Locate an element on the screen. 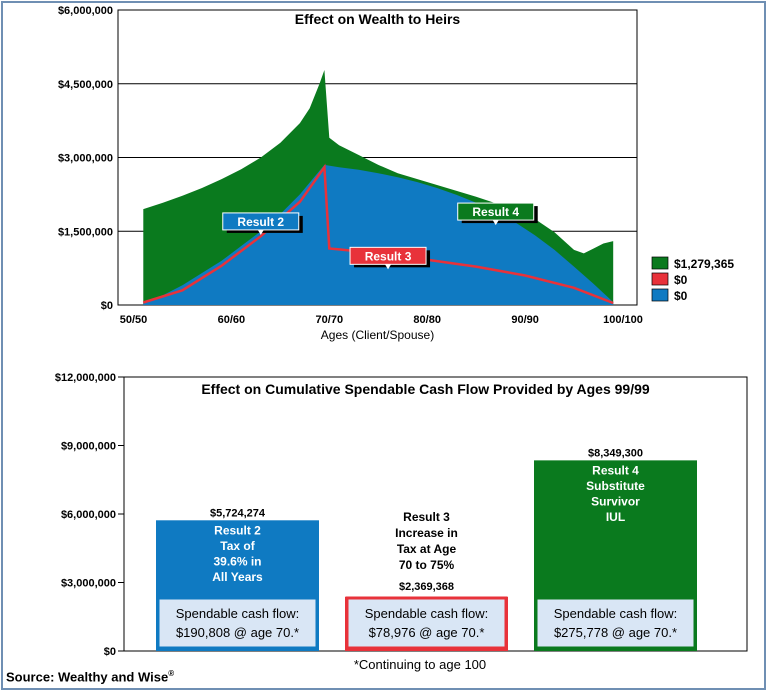 The width and height of the screenshot is (769, 693). registered-mark: ® is located at coordinates (171, 673).